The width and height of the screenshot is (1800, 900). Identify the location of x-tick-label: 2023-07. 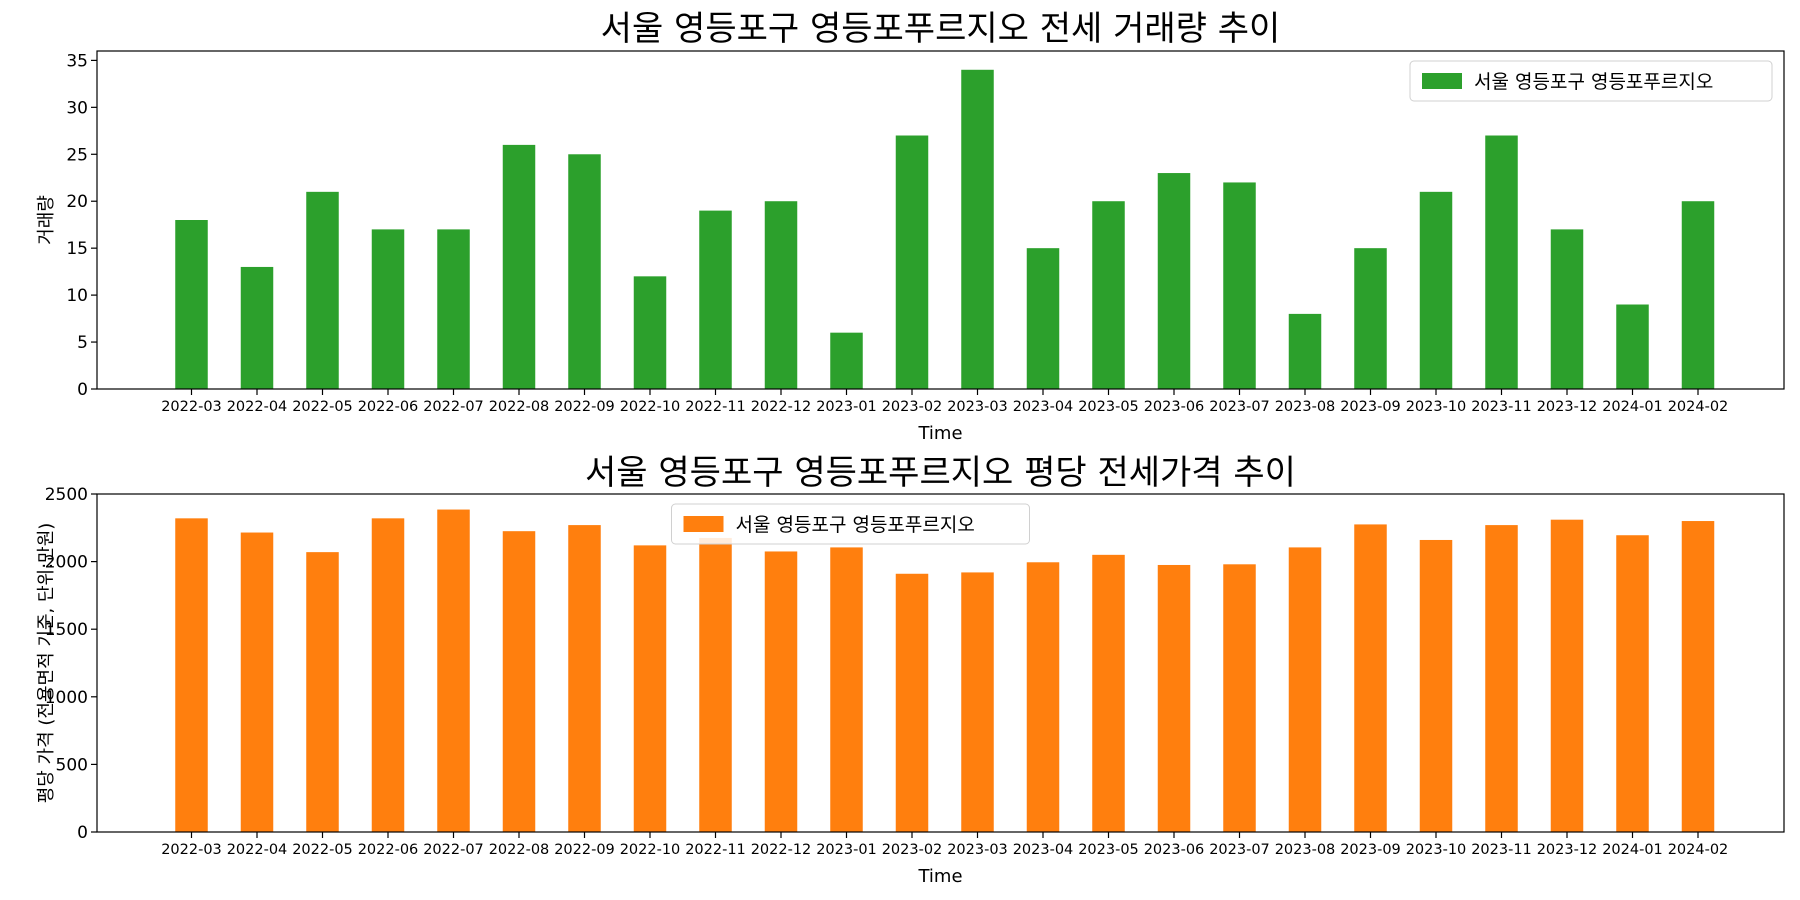
(1239, 850).